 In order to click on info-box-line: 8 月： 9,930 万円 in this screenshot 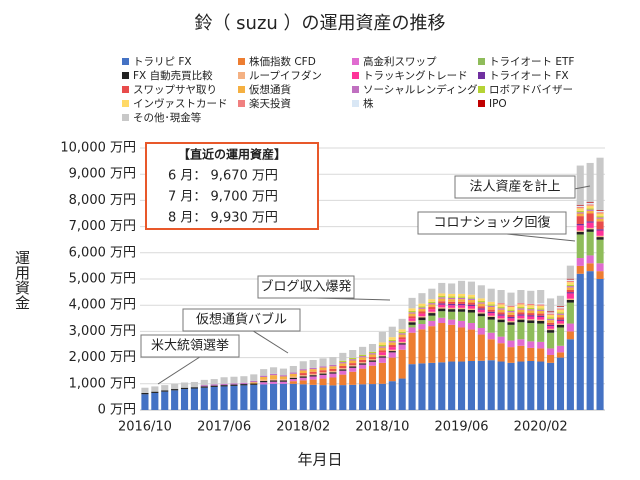, I will do `click(223, 218)`.